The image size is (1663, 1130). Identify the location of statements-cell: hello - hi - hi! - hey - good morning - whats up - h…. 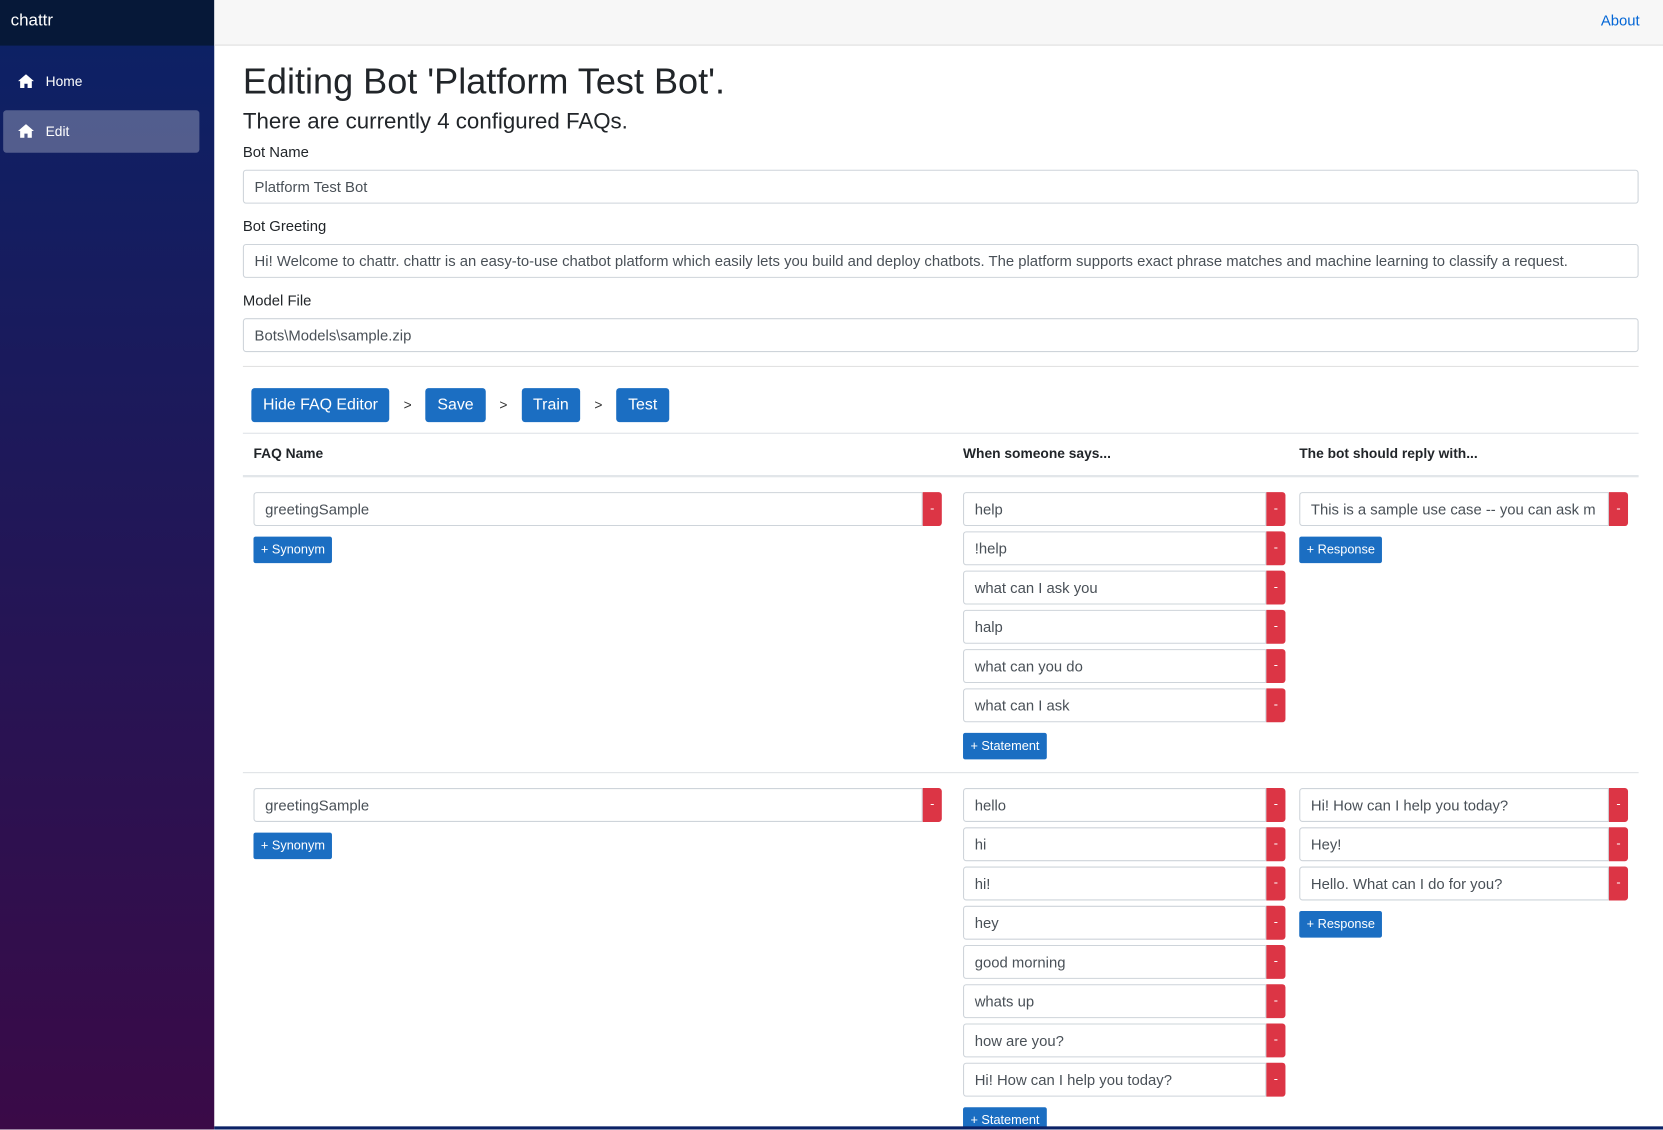
(1124, 959).